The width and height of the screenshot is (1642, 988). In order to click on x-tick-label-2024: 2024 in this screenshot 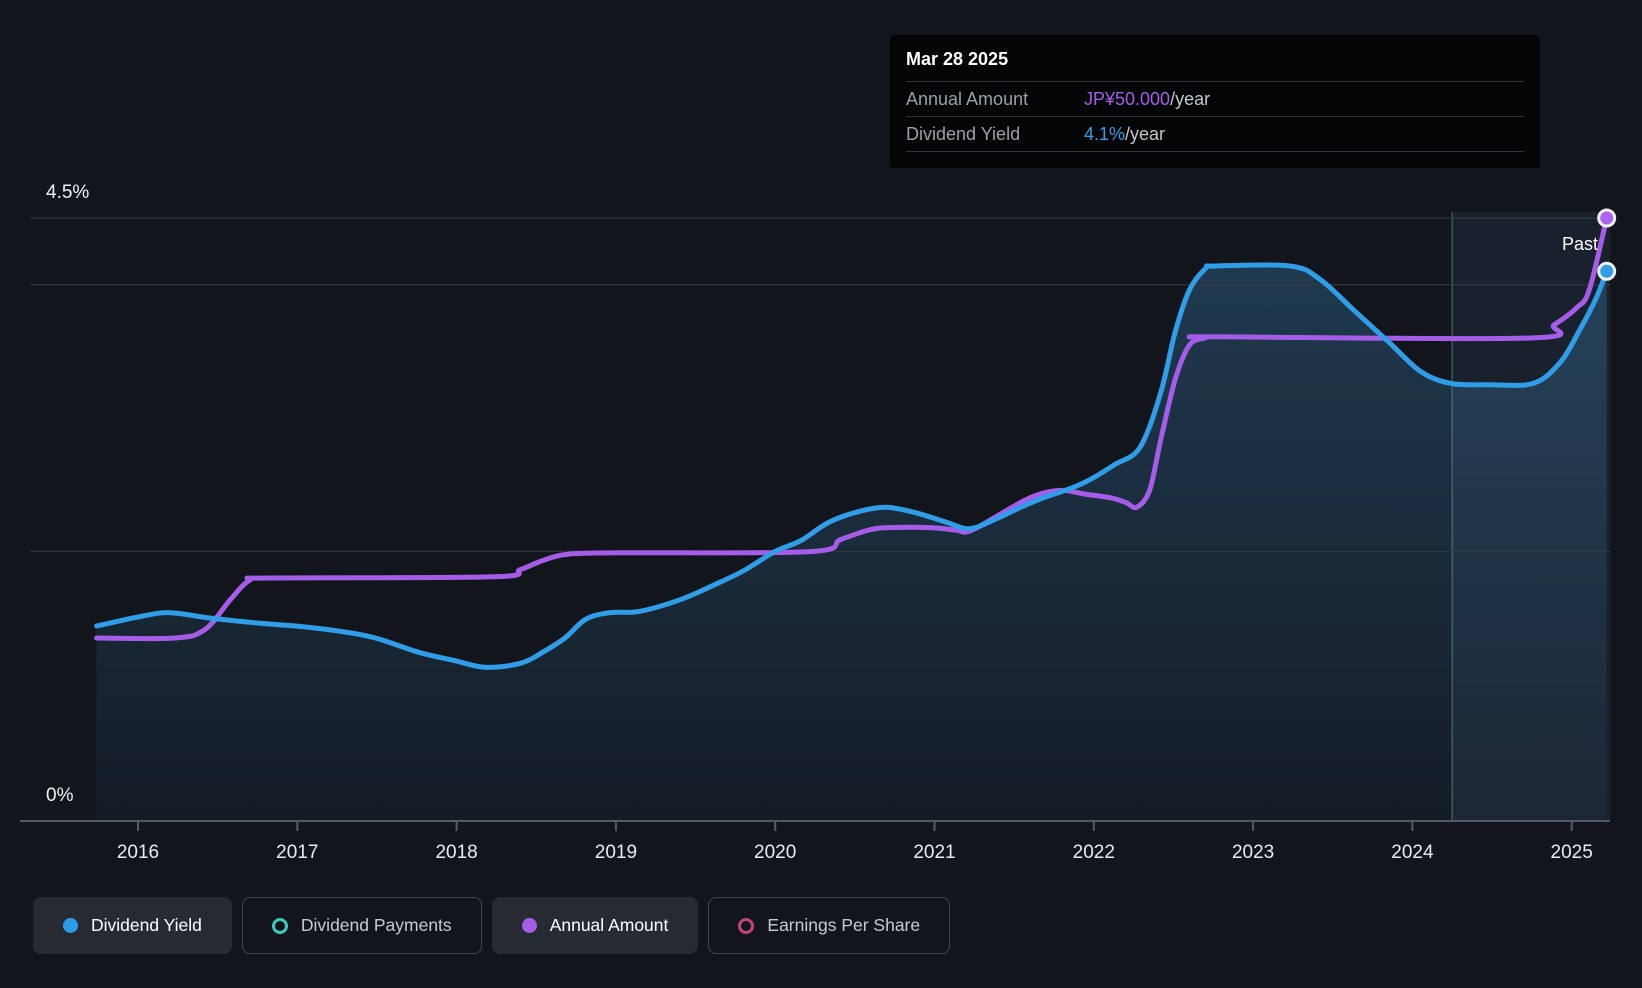, I will do `click(1412, 852)`.